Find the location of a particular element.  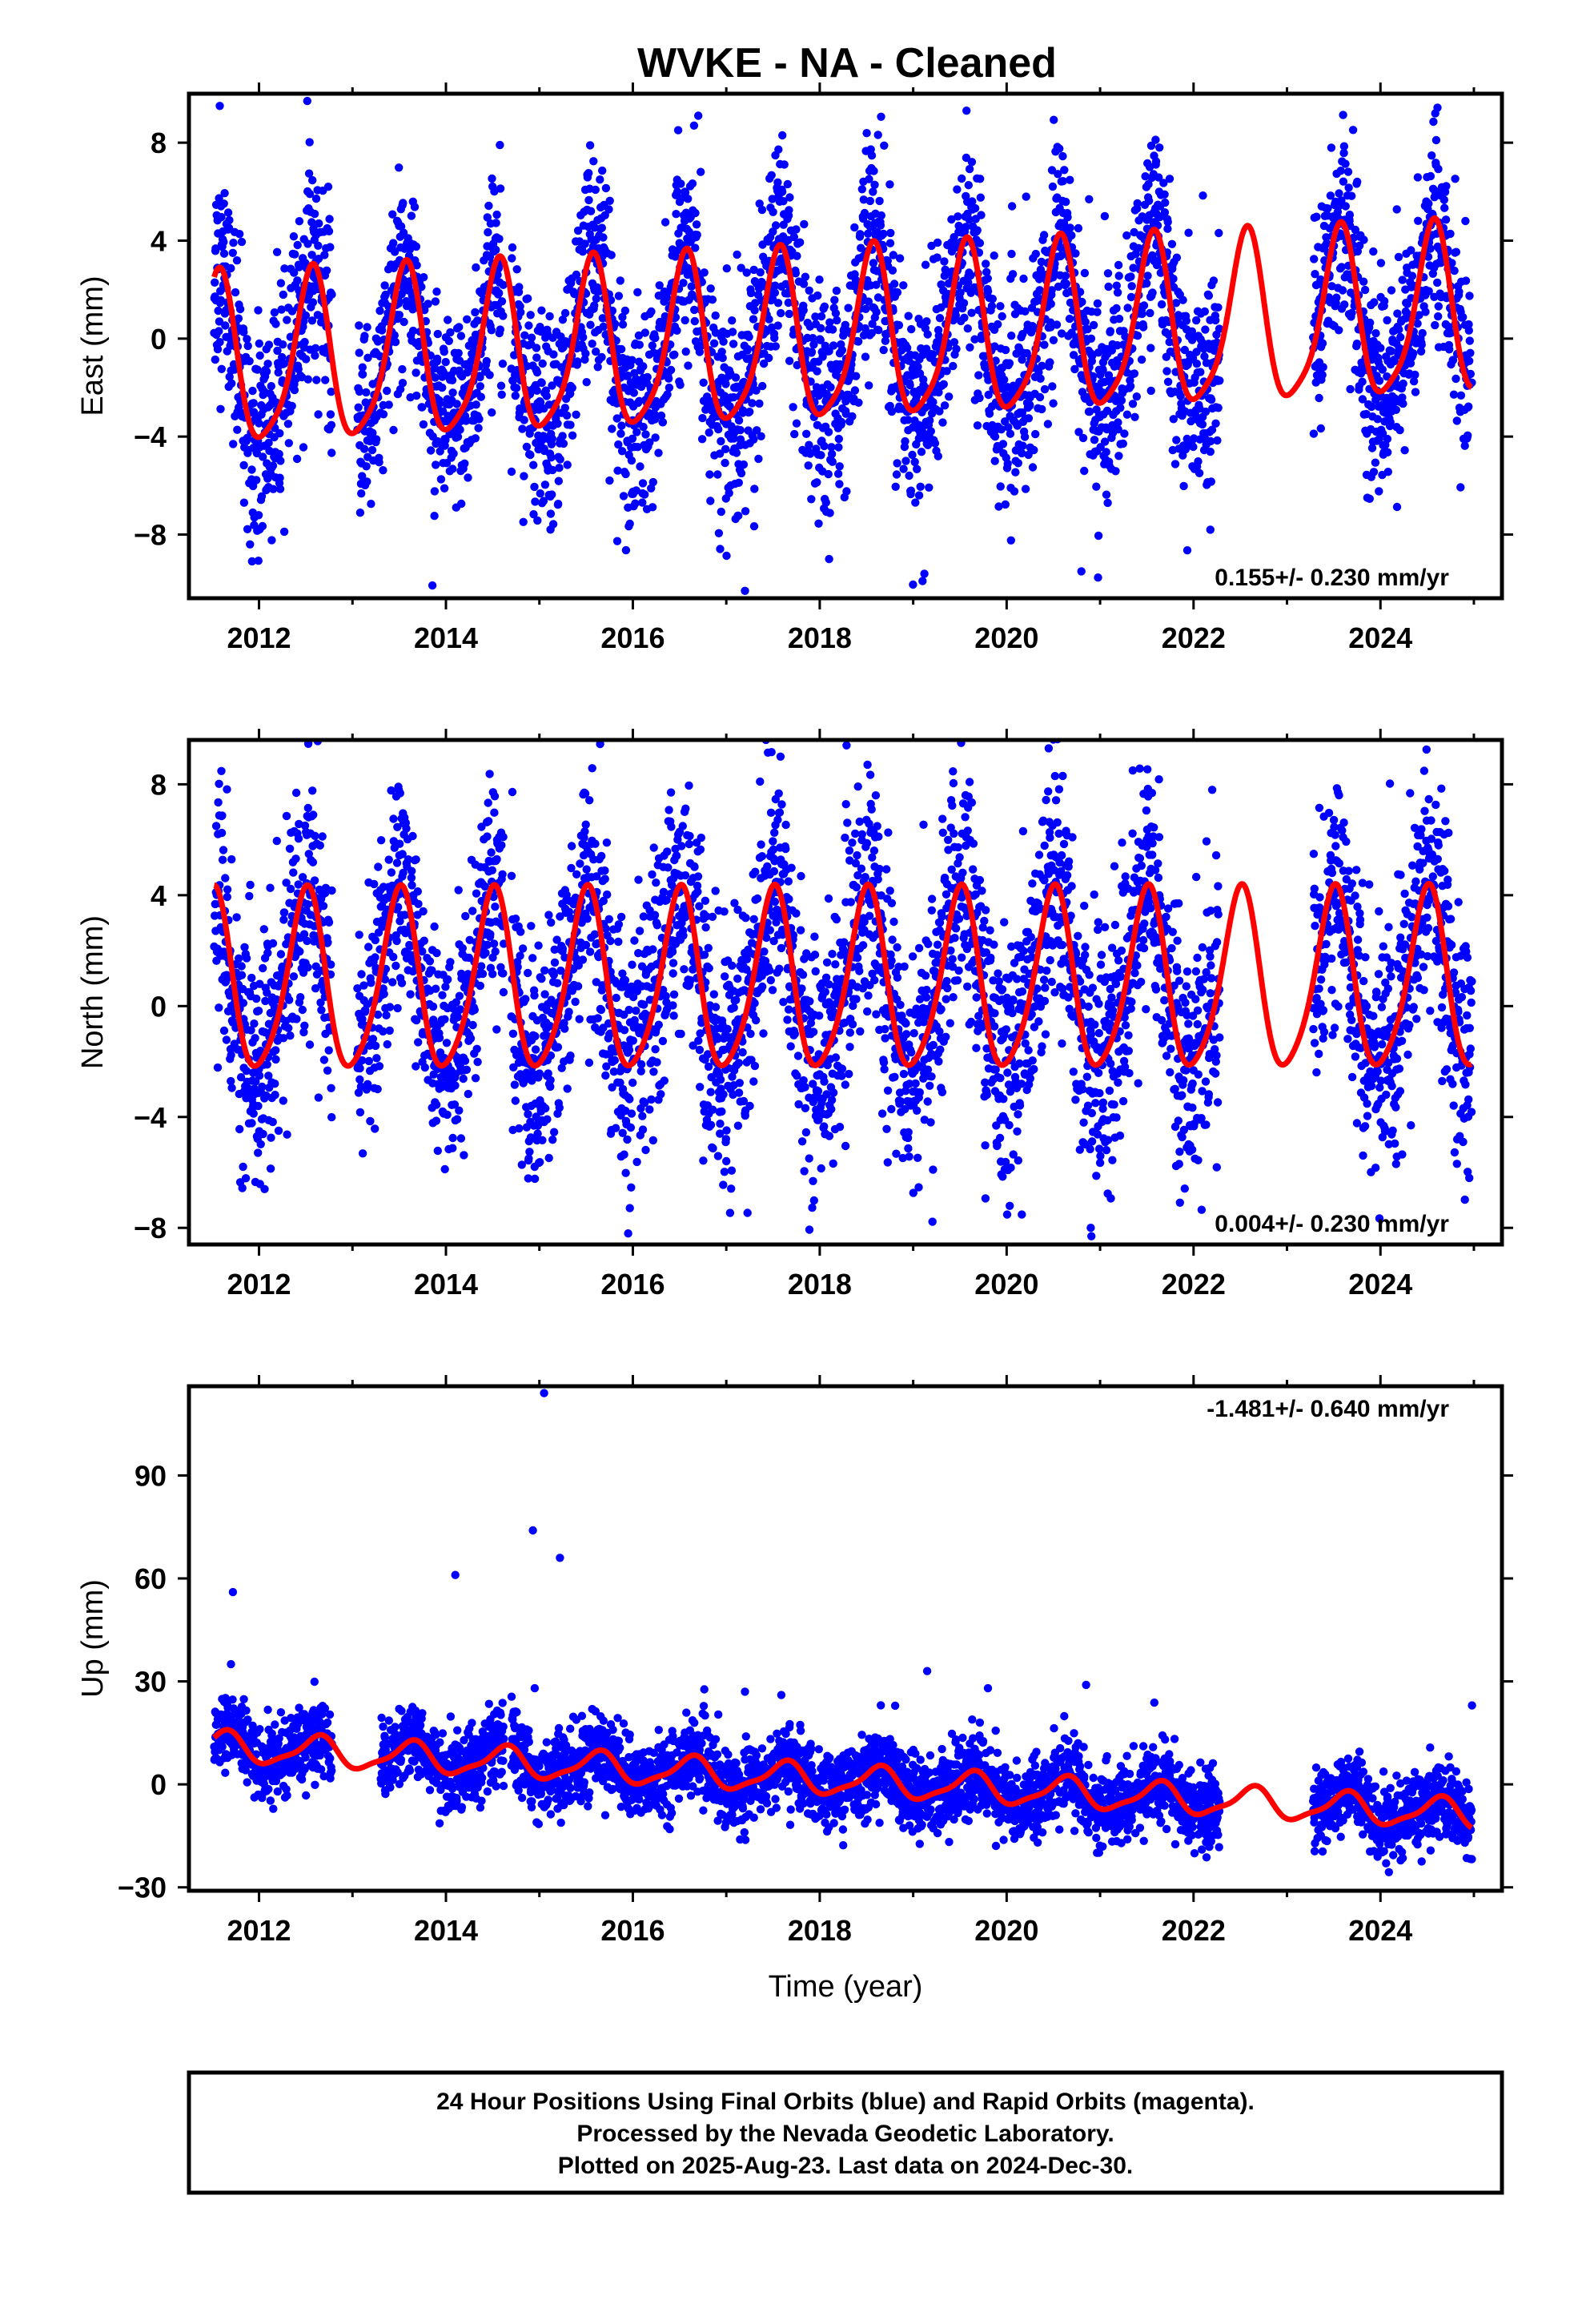

outlier-point is located at coordinates (745, 590).